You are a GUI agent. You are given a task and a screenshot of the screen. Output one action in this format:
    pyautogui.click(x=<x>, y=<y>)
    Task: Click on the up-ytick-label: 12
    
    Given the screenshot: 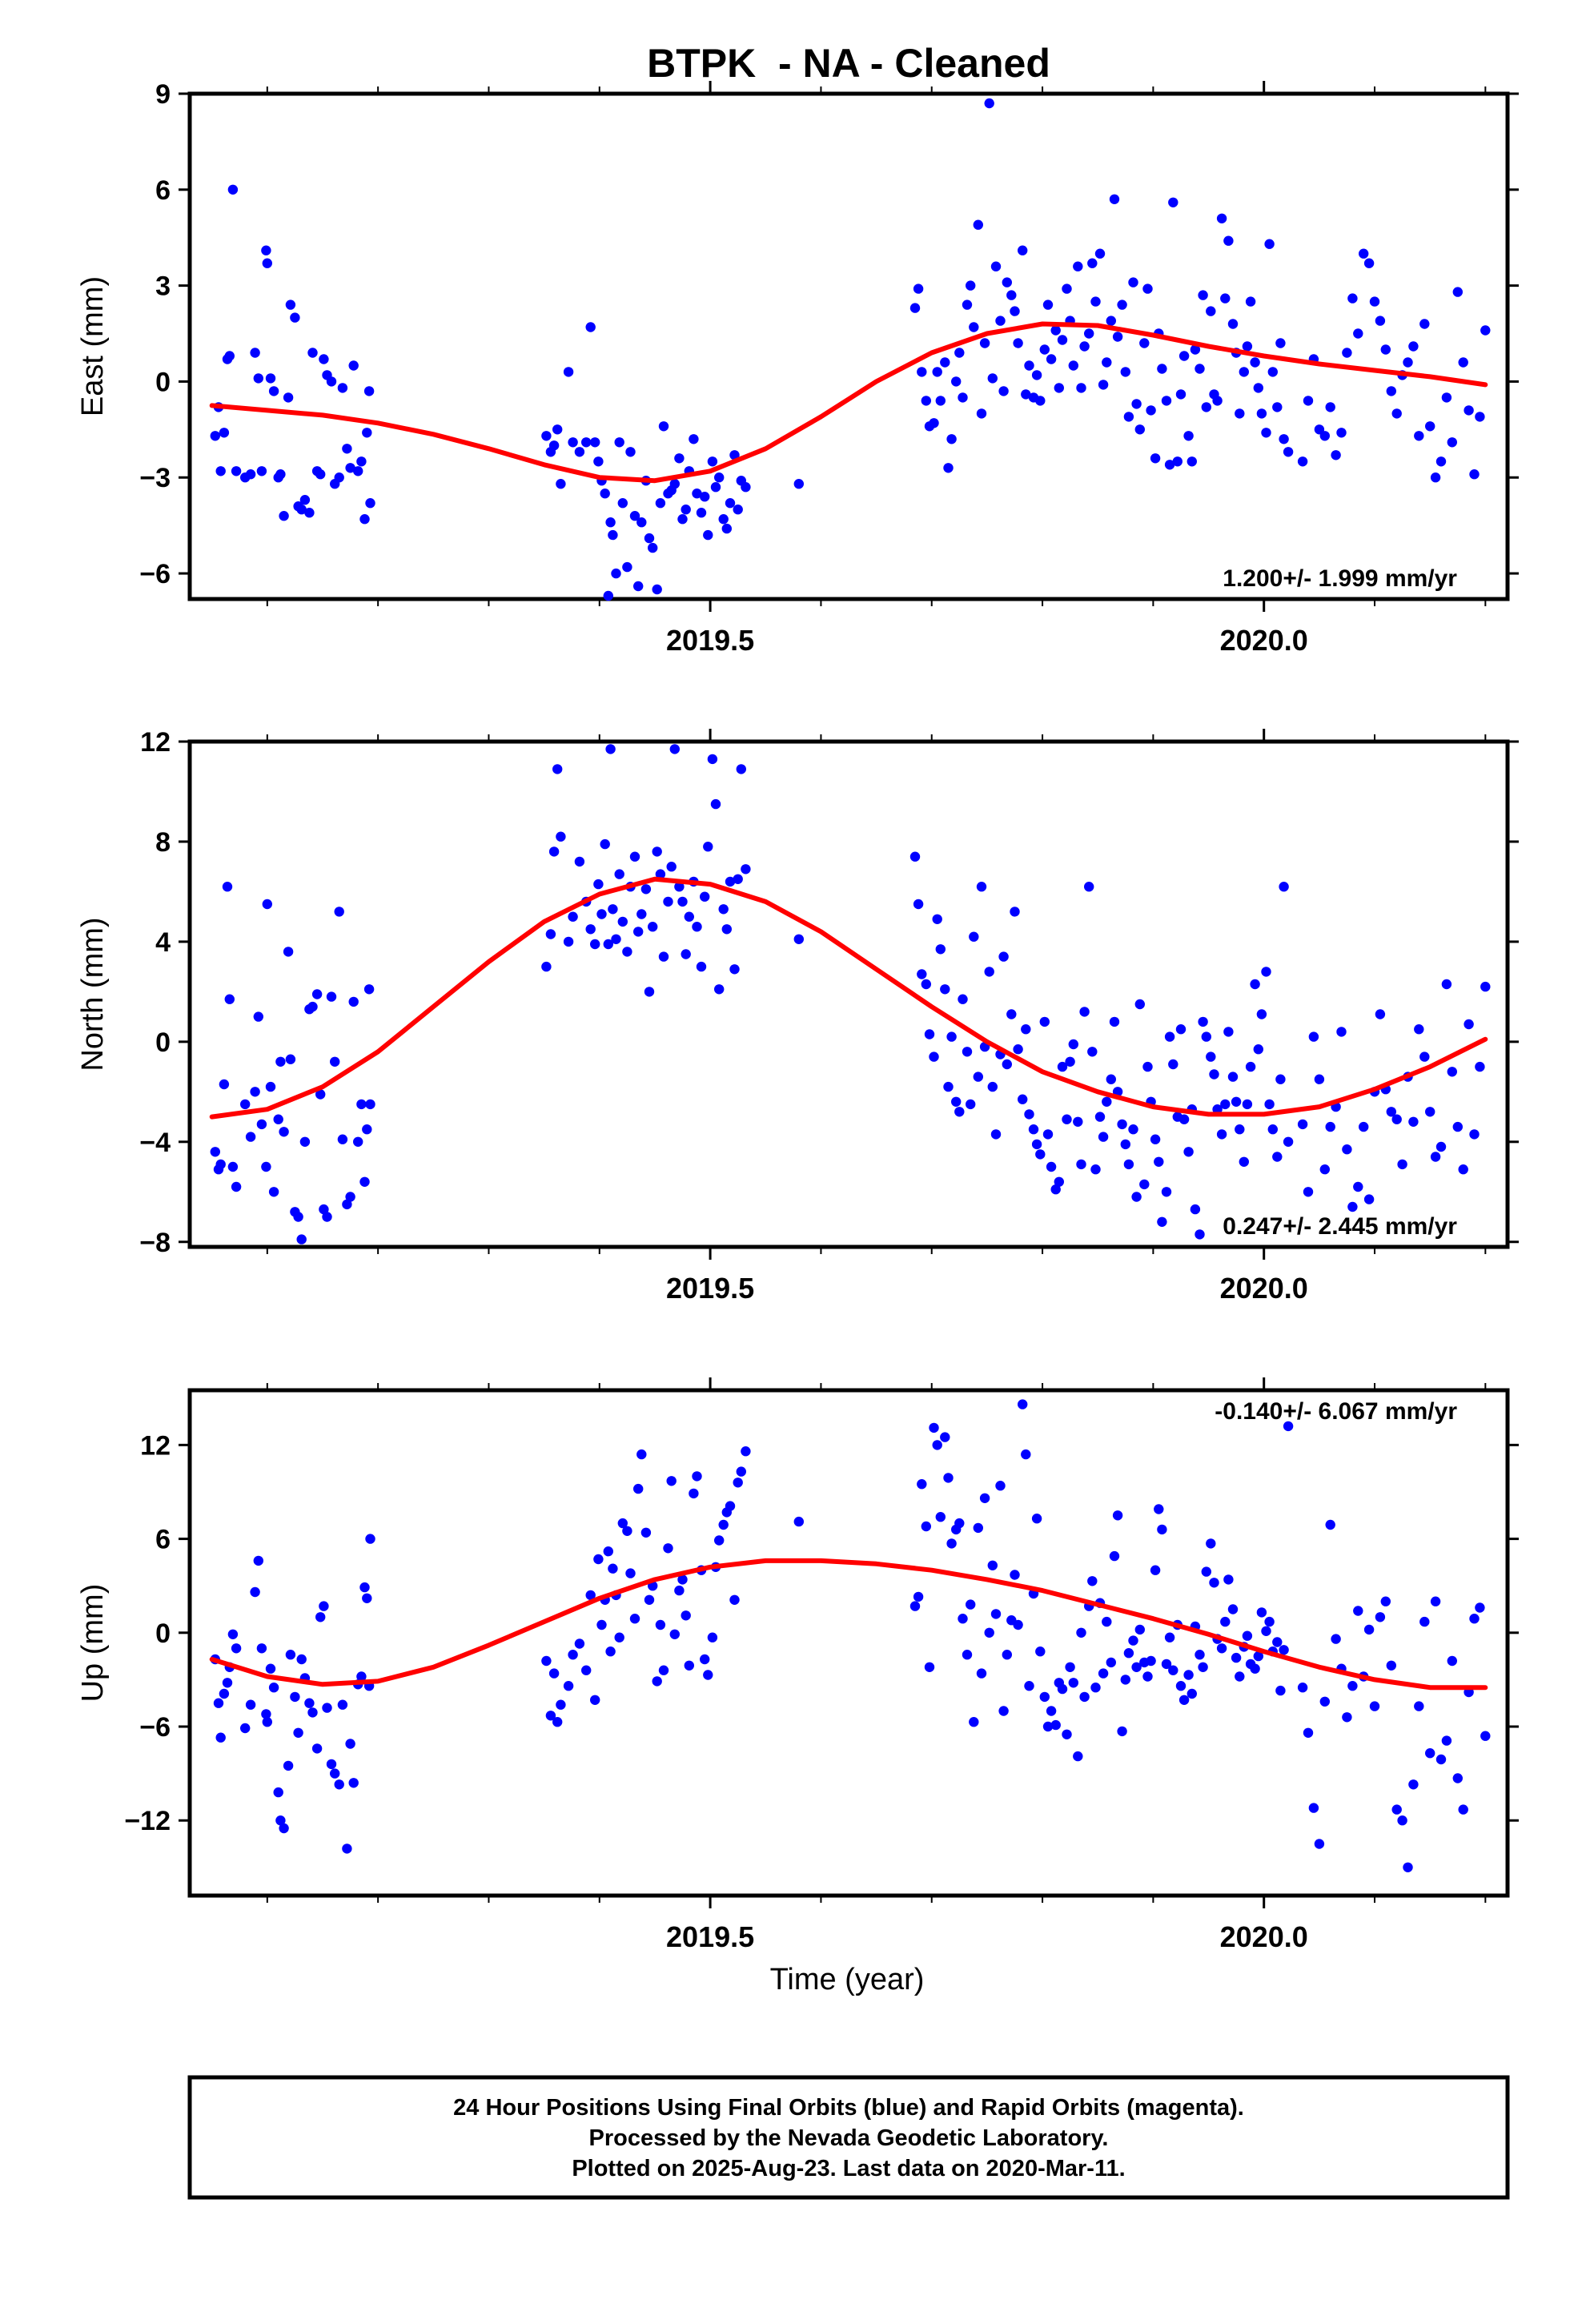 What is the action you would take?
    pyautogui.click(x=155, y=1445)
    